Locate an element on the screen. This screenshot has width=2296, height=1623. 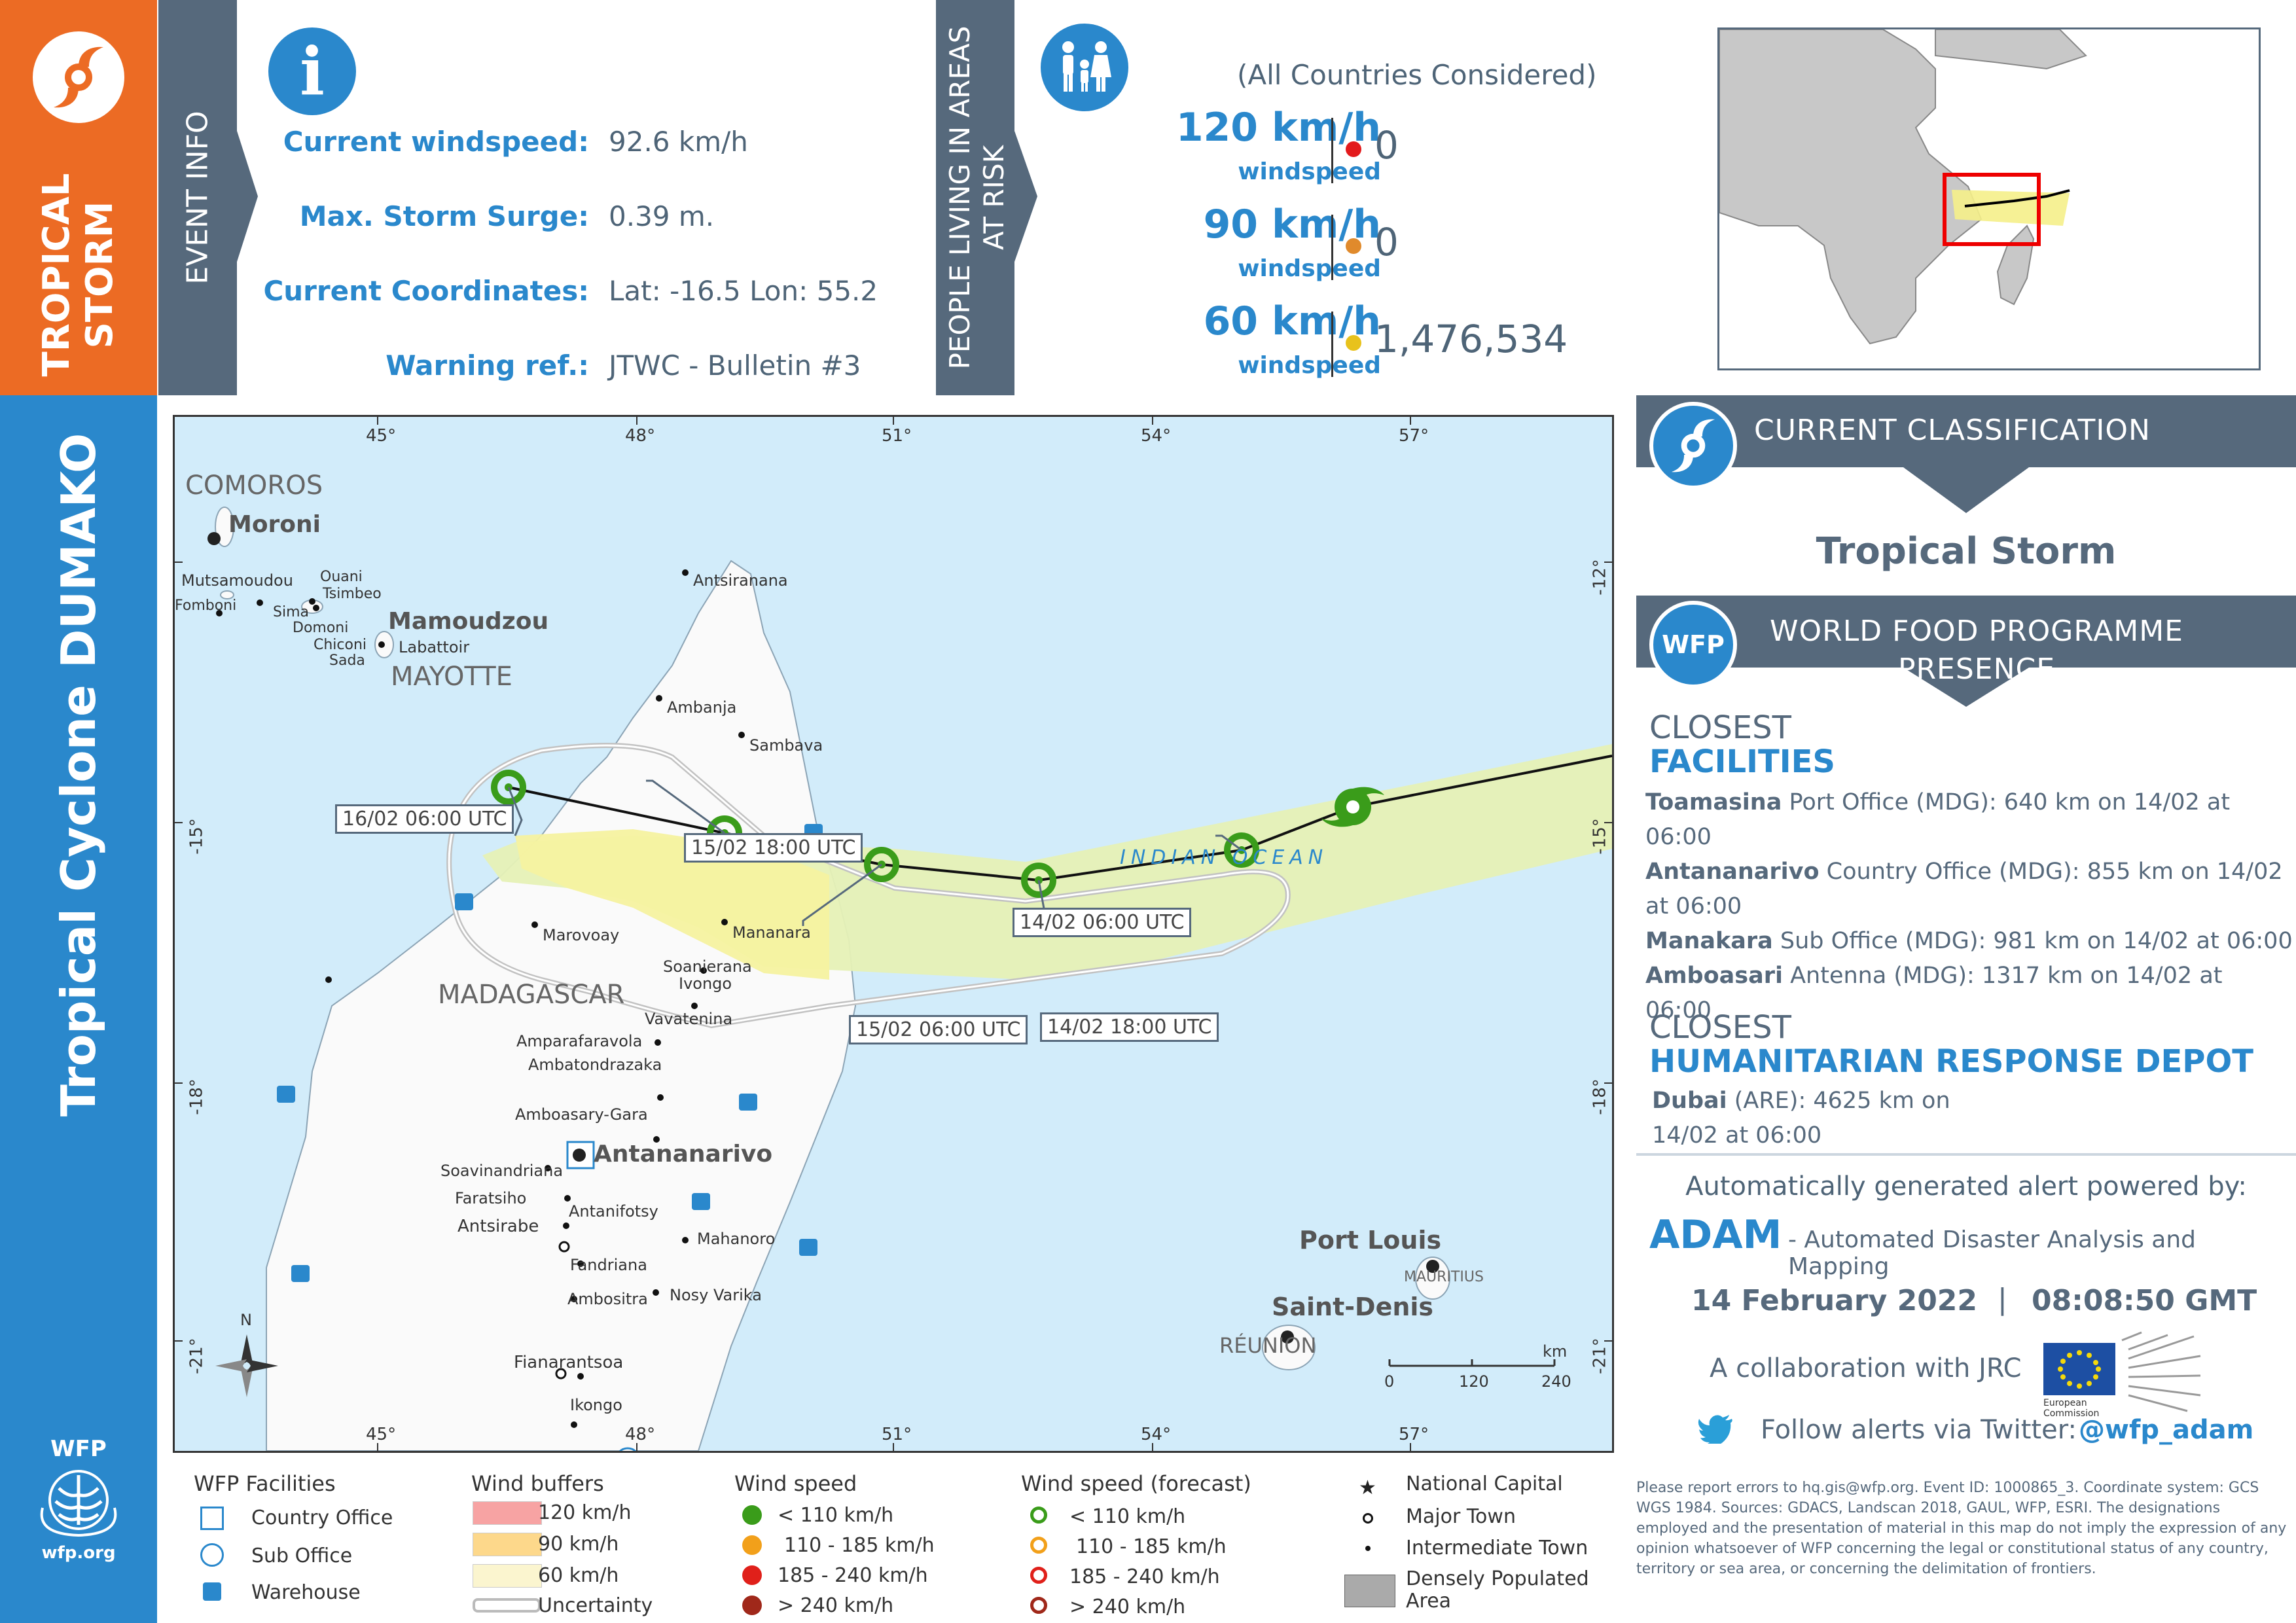
forecast-185-240-icon is located at coordinates (1038, 1575).